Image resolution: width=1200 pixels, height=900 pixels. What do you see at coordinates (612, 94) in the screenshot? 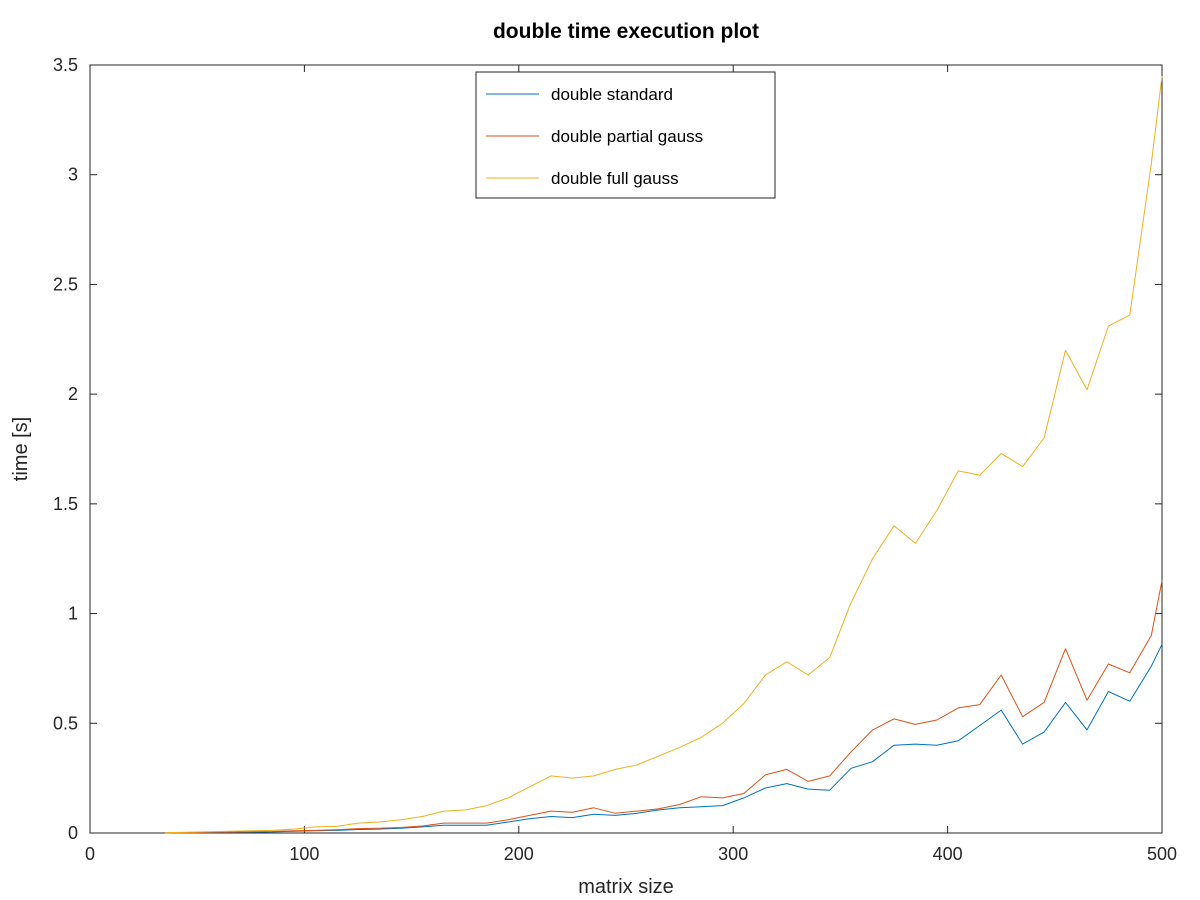
I see `legend-label: double standard` at bounding box center [612, 94].